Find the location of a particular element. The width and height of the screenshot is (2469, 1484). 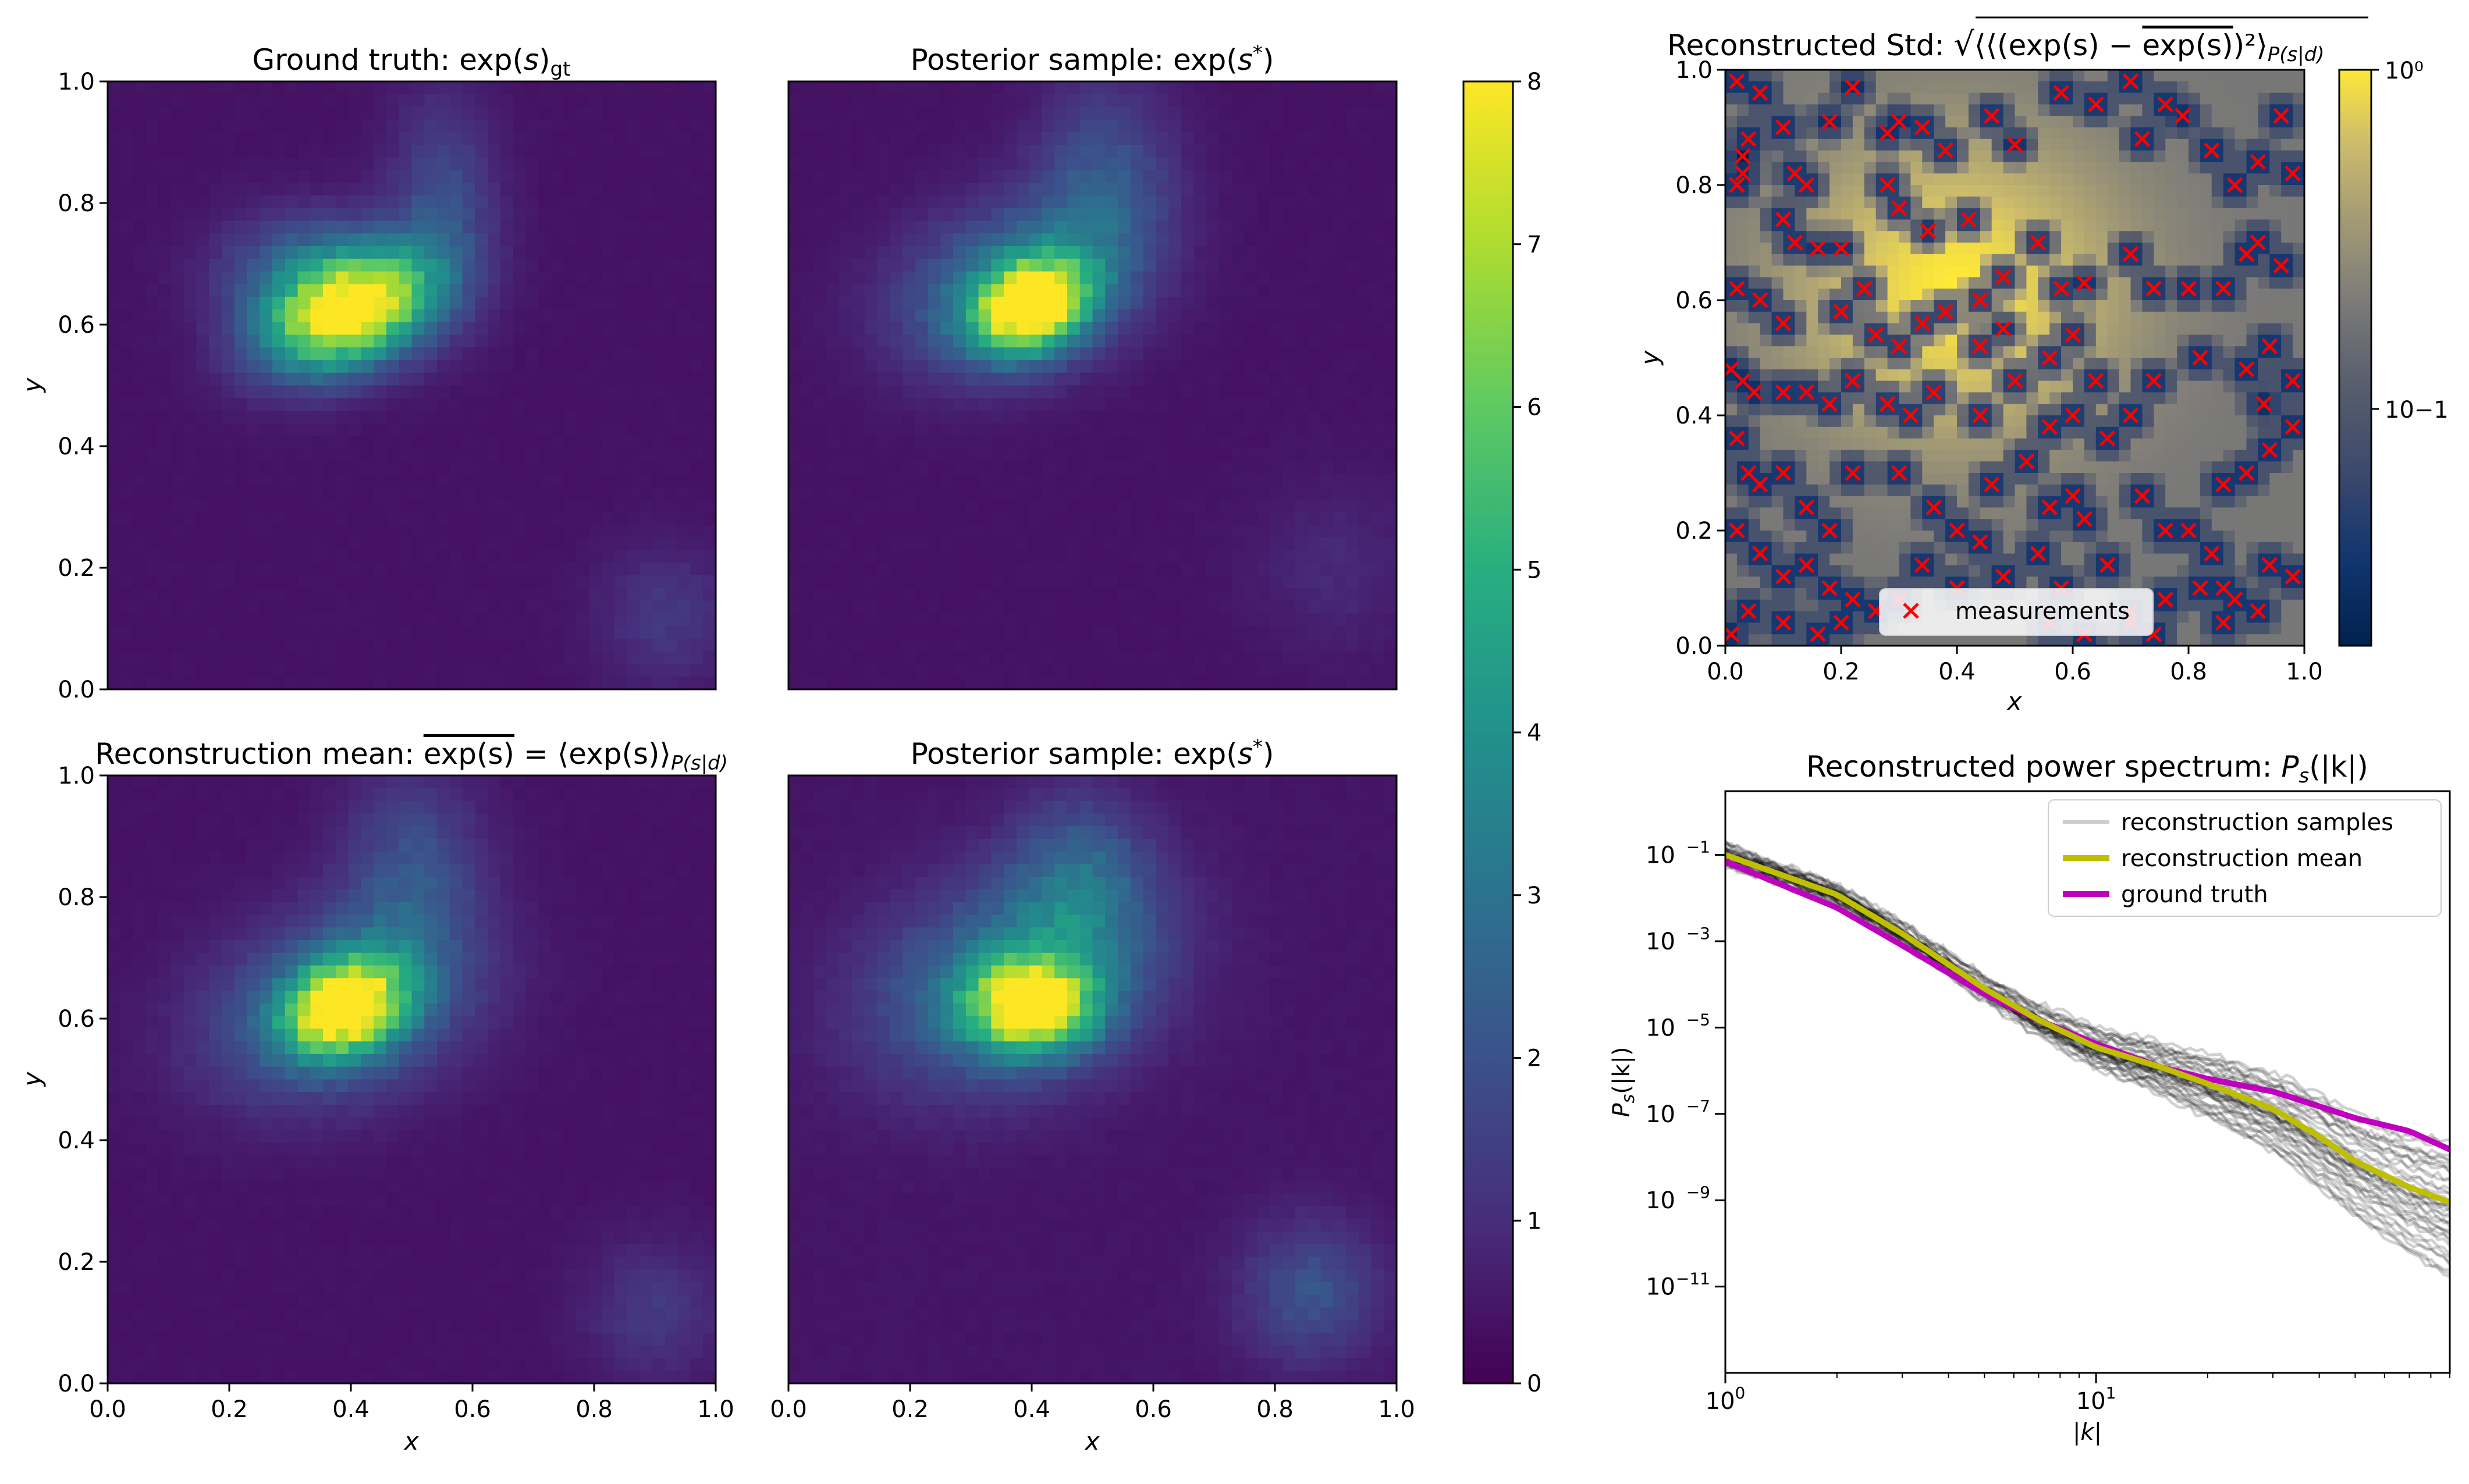

y-tick-label: 0.4 is located at coordinates (76, 1140).